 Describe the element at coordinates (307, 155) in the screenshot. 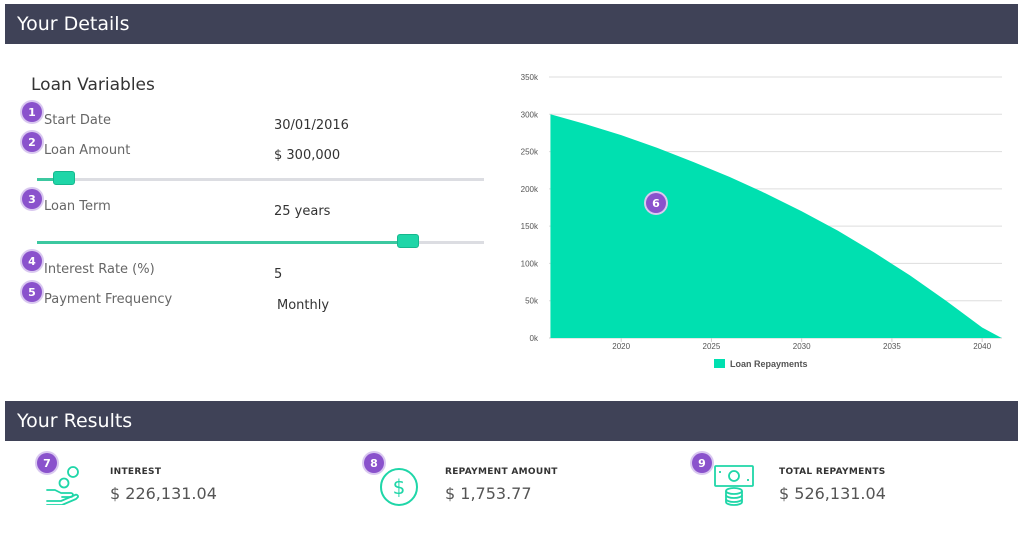

I see `loan-amount-value: $ 300,000` at that location.